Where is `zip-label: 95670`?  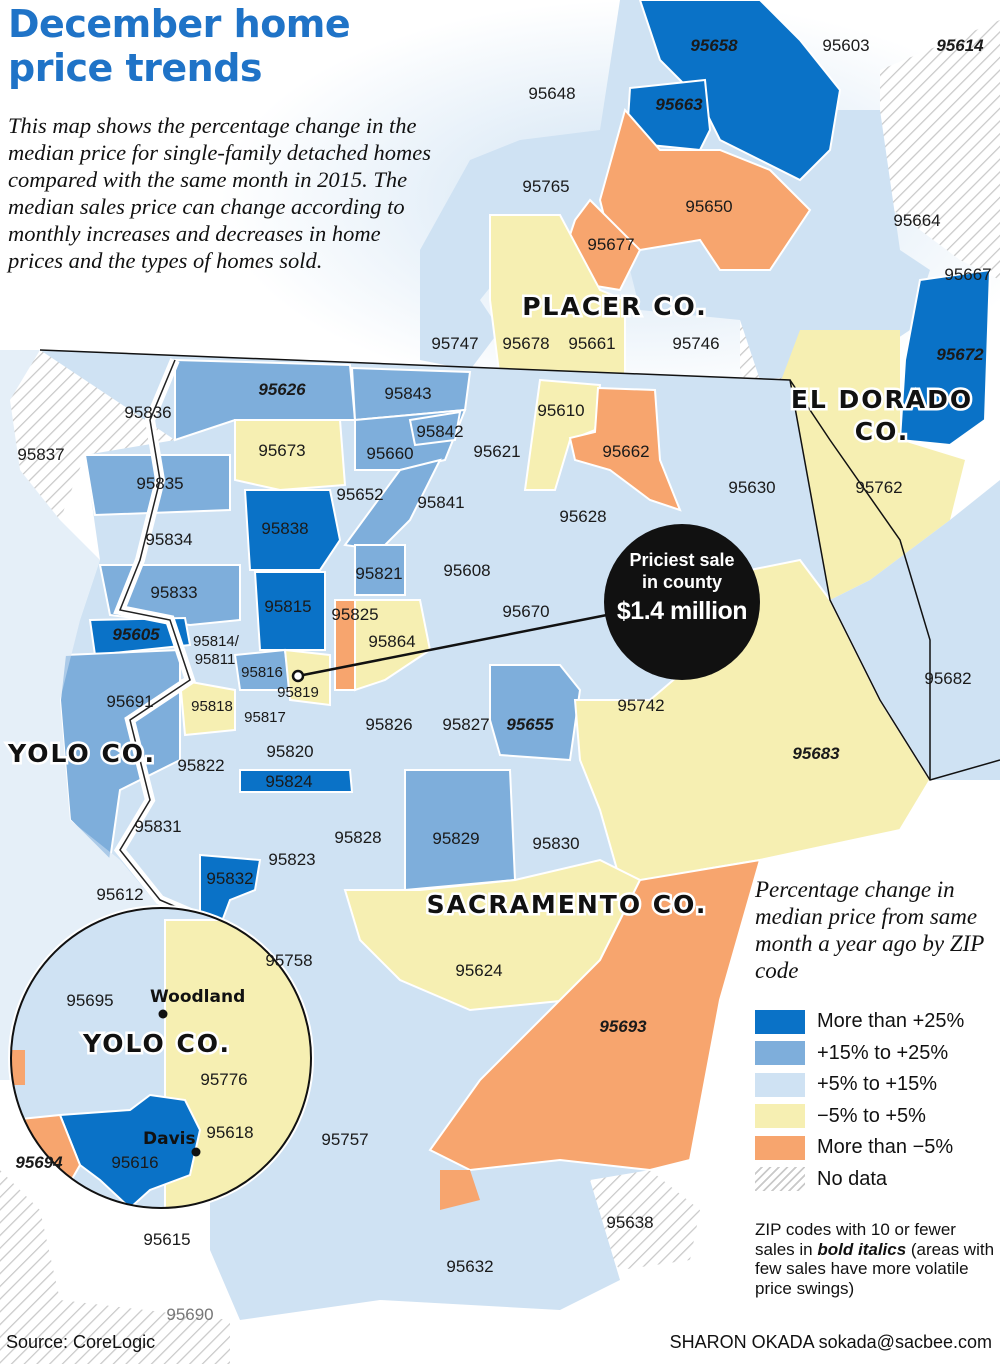
zip-label: 95670 is located at coordinates (525, 611).